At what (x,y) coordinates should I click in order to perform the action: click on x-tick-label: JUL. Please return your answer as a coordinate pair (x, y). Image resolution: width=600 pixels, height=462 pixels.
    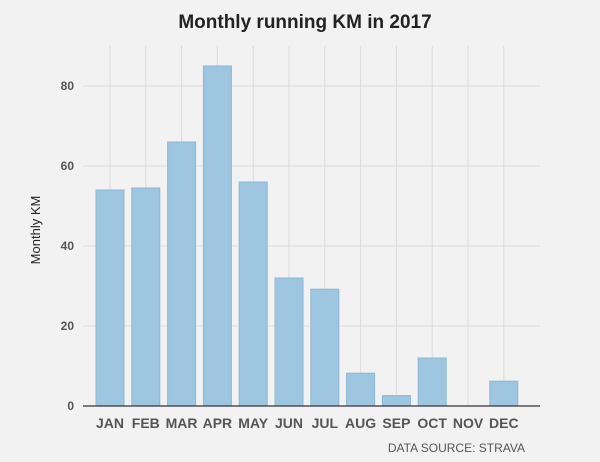
    Looking at the image, I should click on (325, 423).